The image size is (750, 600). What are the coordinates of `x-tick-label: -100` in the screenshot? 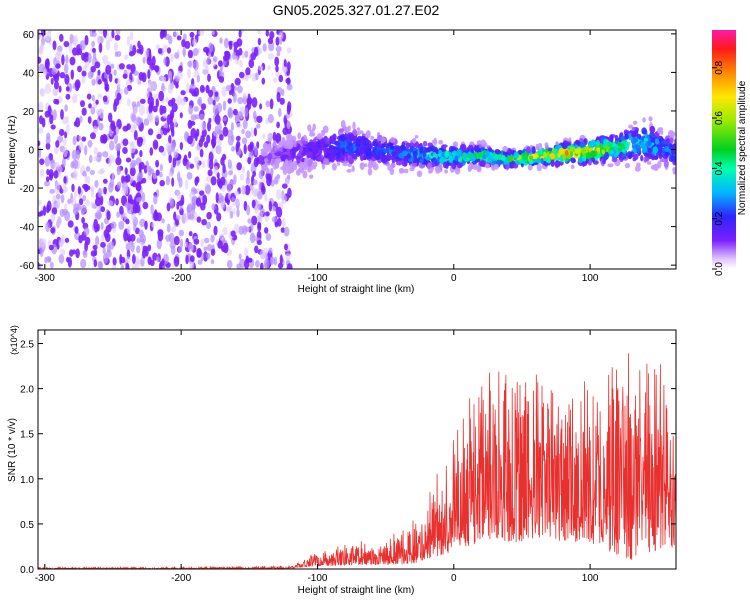 It's located at (317, 578).